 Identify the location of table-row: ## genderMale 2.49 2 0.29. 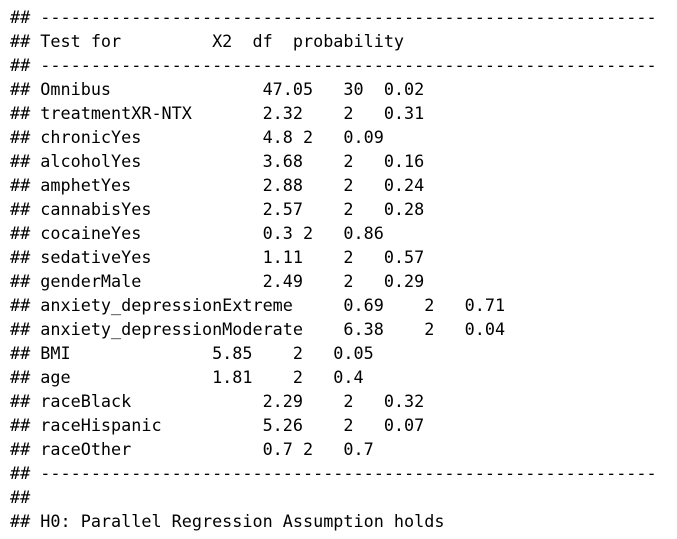
(217, 281).